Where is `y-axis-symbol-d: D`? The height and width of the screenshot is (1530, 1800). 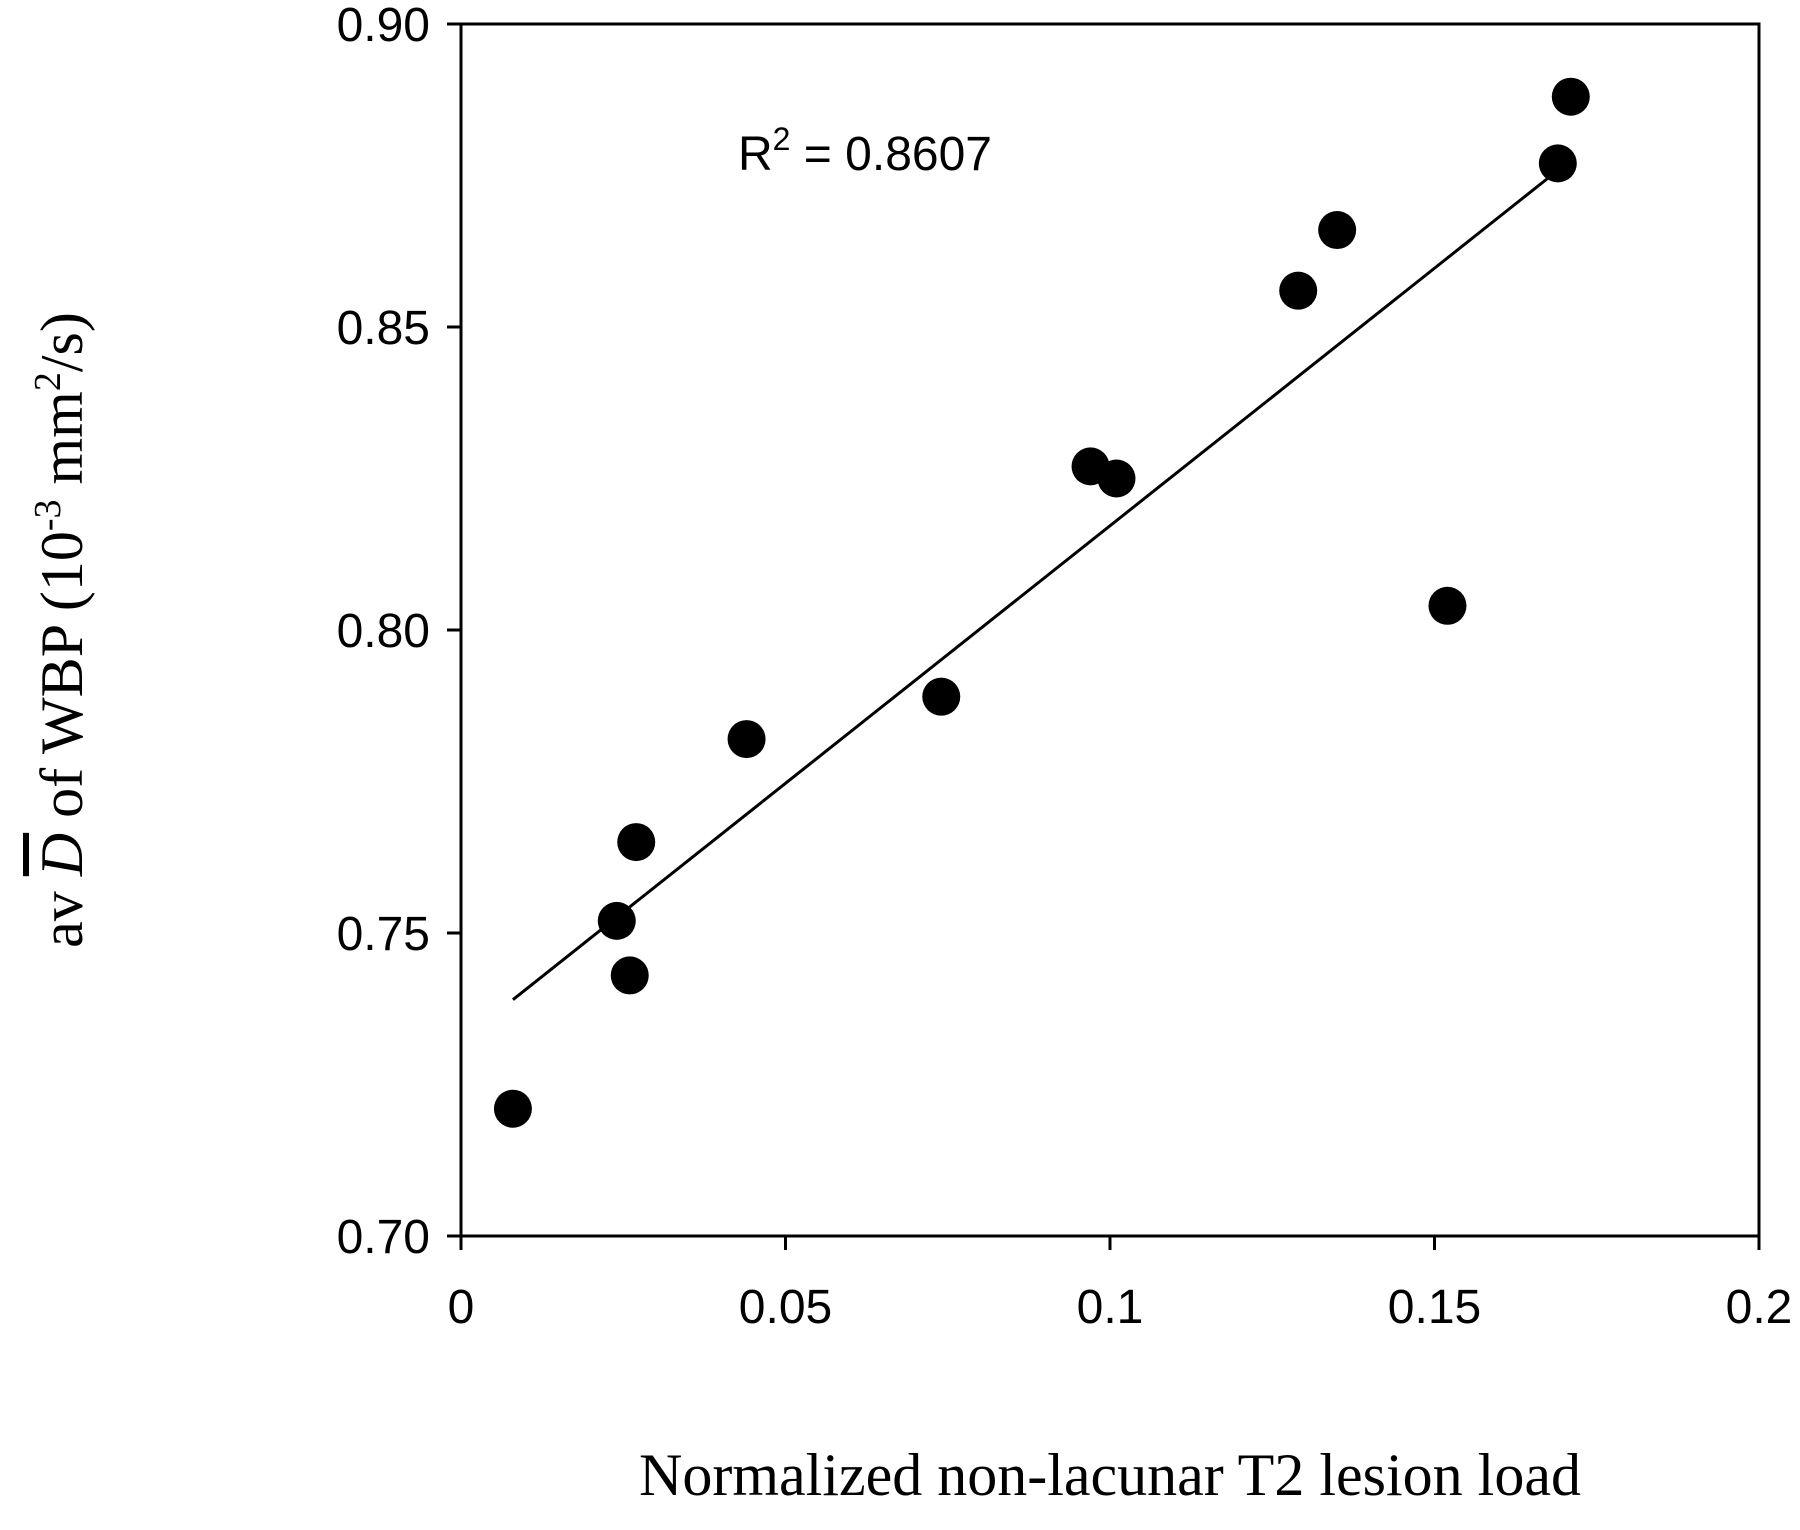 y-axis-symbol-d: D is located at coordinates (62, 855).